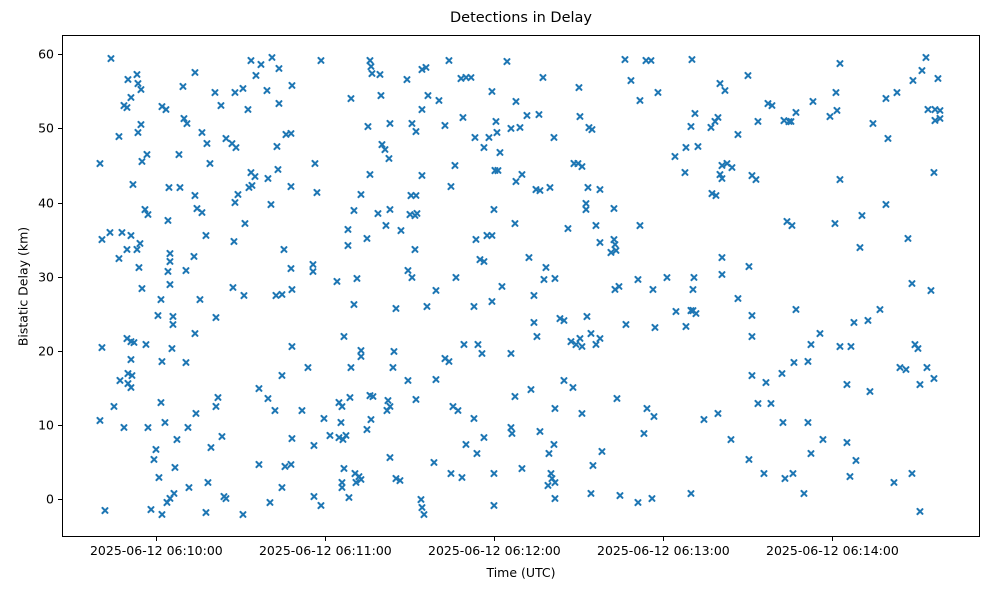  Describe the element at coordinates (23, 286) in the screenshot. I see `y-axis-label: Bistatic Delay (km)` at that location.